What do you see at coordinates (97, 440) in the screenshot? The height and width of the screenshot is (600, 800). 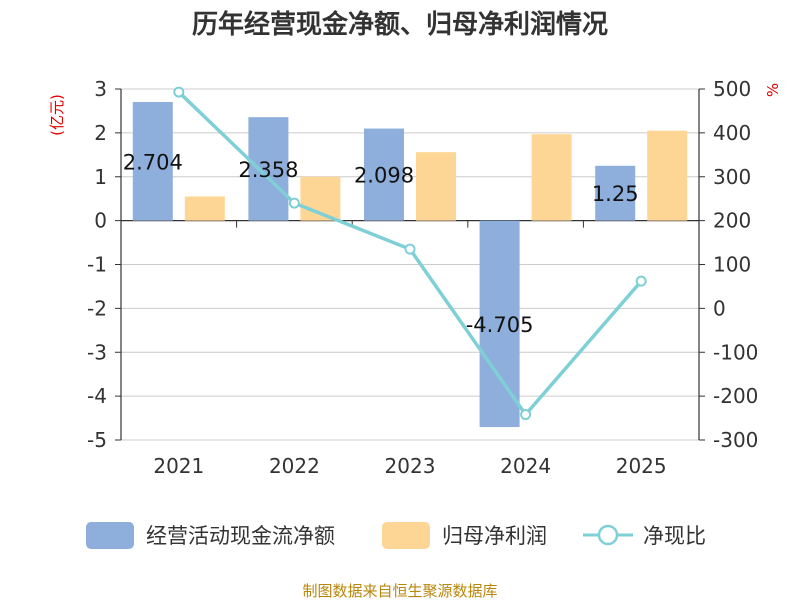 I see `left-tick-label: -5` at bounding box center [97, 440].